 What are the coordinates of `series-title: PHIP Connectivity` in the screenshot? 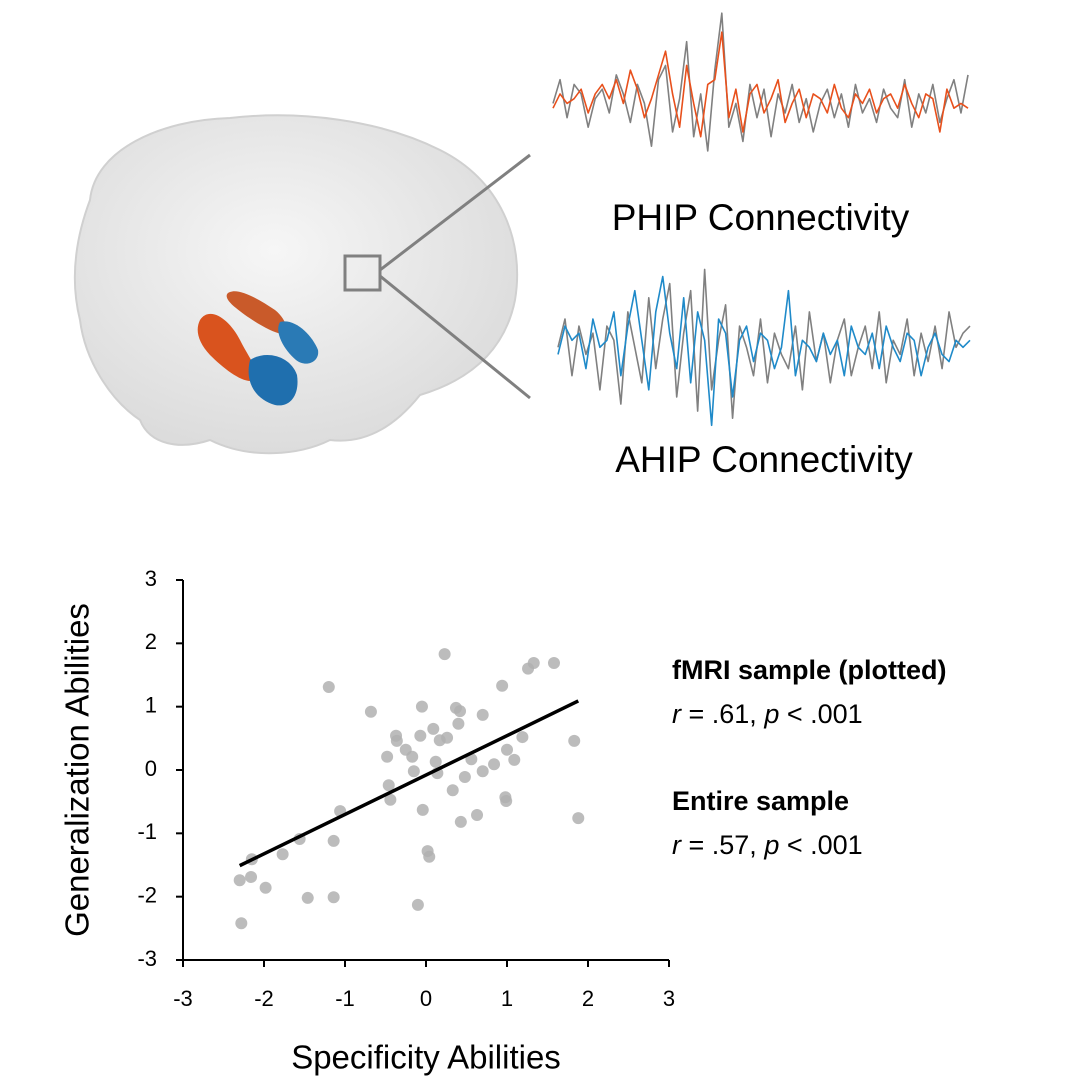 It's located at (761, 217).